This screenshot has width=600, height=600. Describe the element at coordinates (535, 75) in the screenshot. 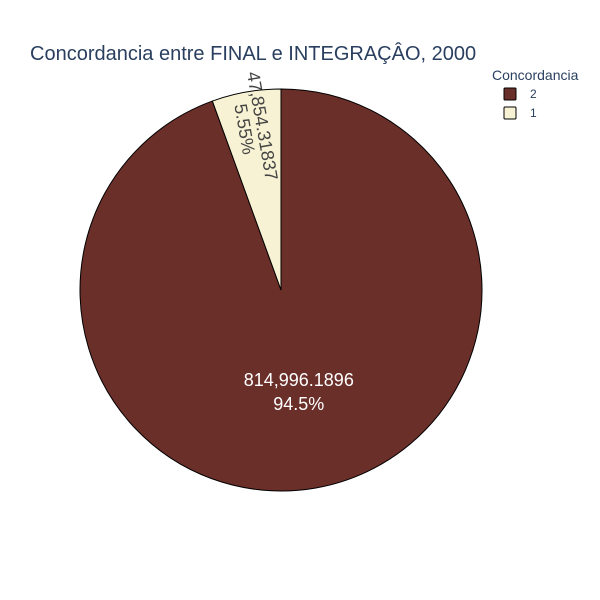

I see `legend-title: Concordancia` at that location.